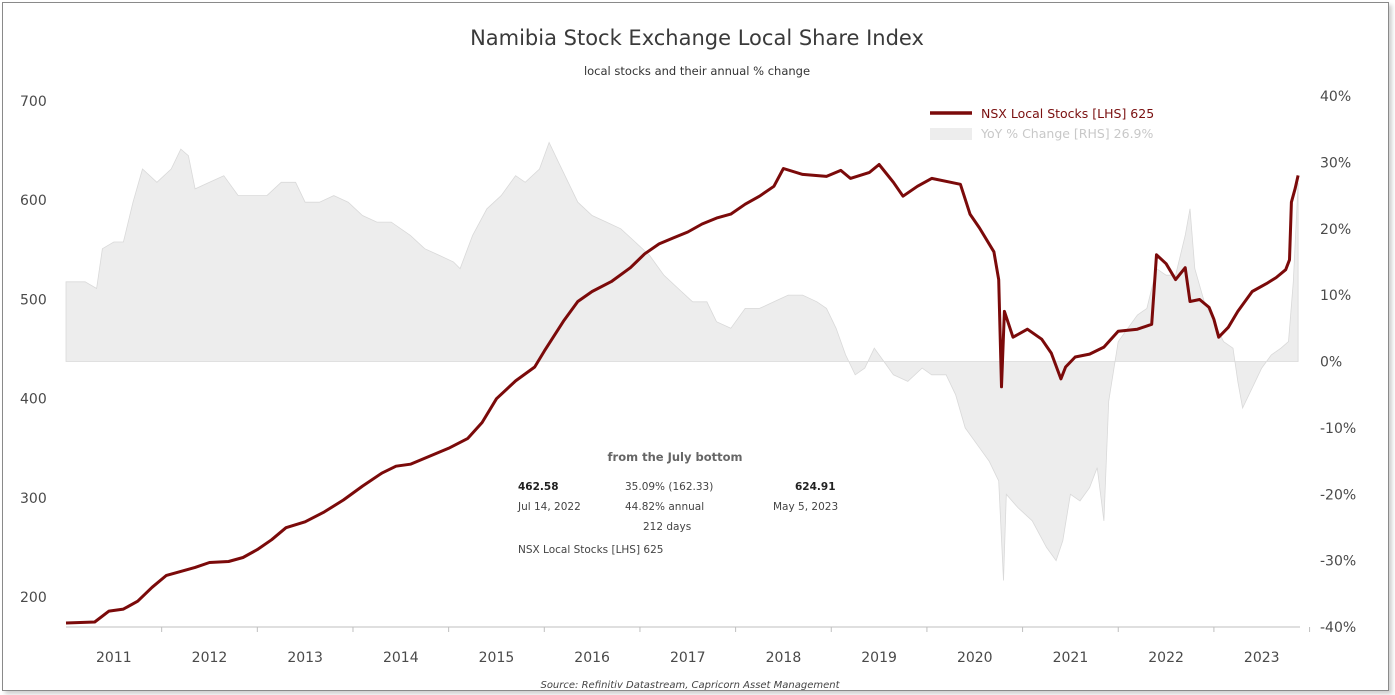  Describe the element at coordinates (210, 658) in the screenshot. I see `x-tick-label: 2012` at that location.